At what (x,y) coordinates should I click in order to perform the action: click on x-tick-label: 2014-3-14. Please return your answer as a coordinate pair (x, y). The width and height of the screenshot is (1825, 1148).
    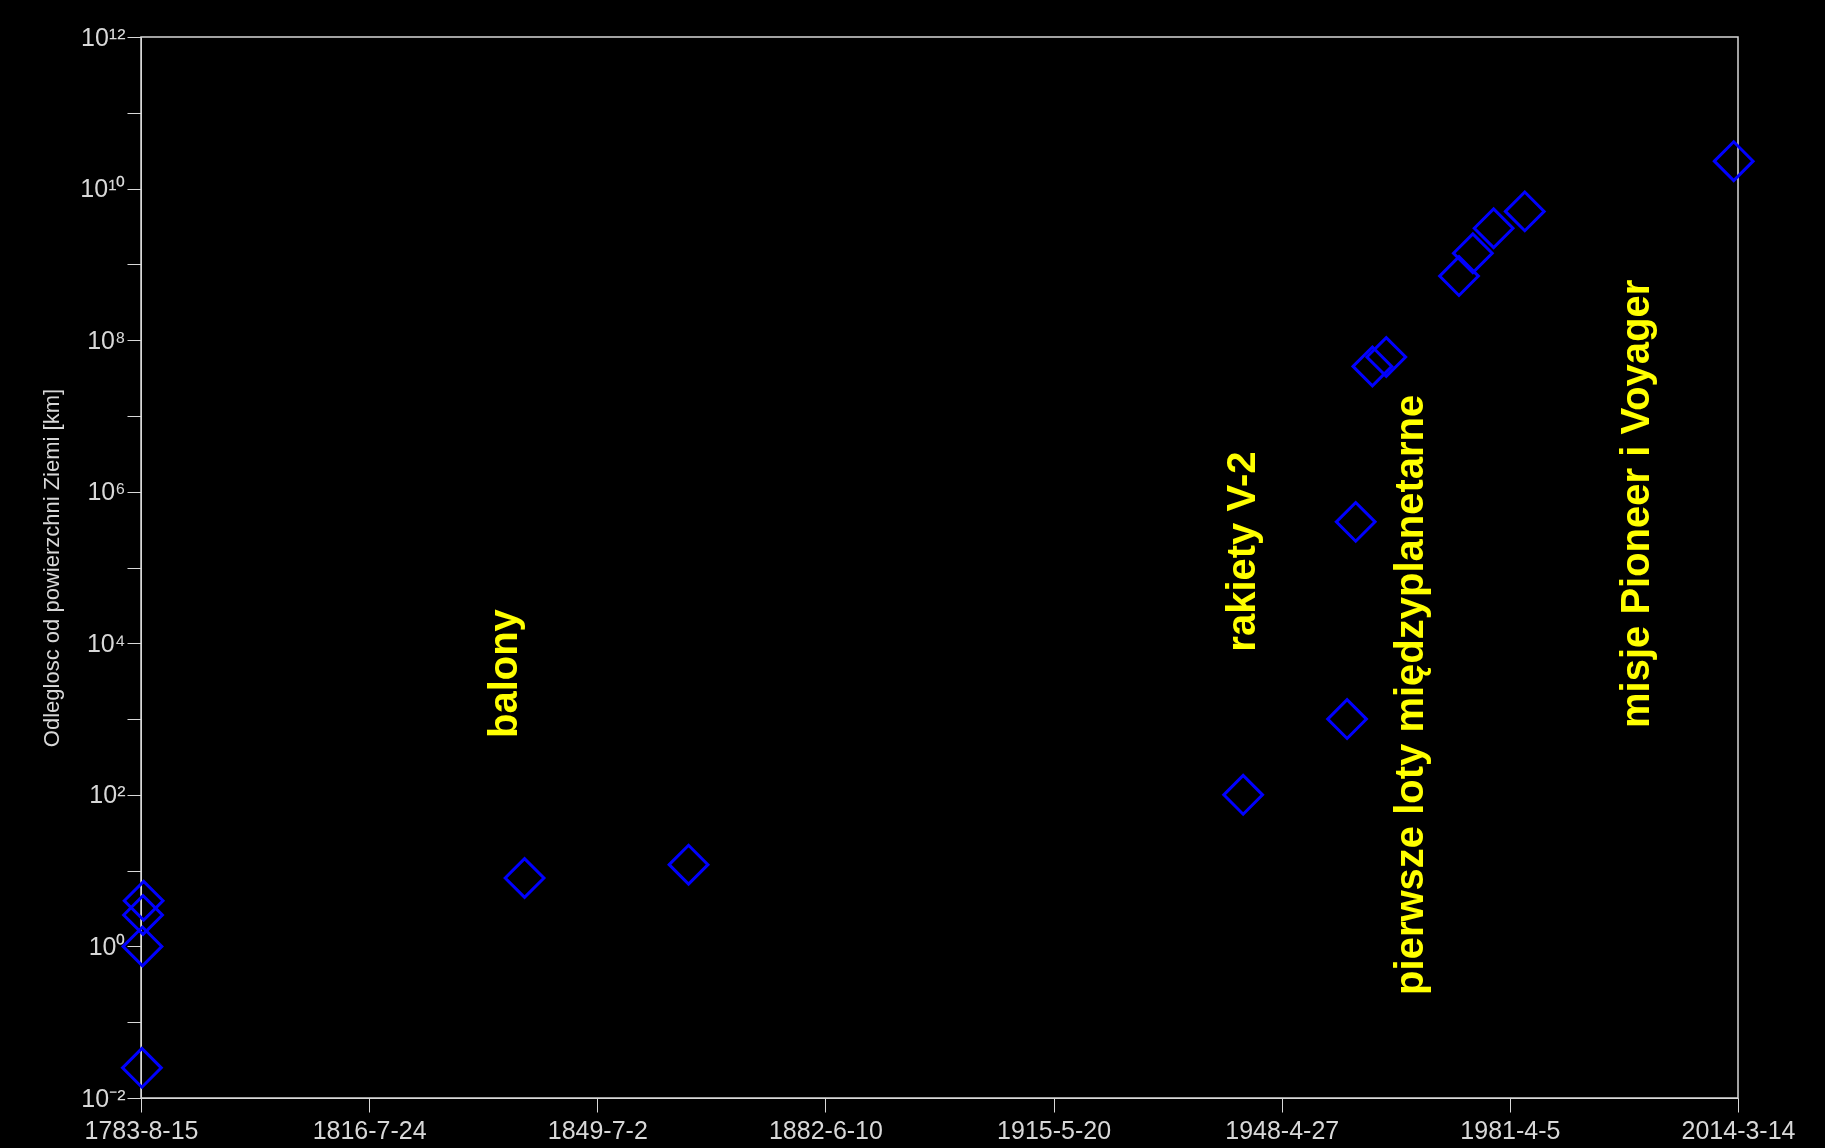
    Looking at the image, I should click on (1738, 1129).